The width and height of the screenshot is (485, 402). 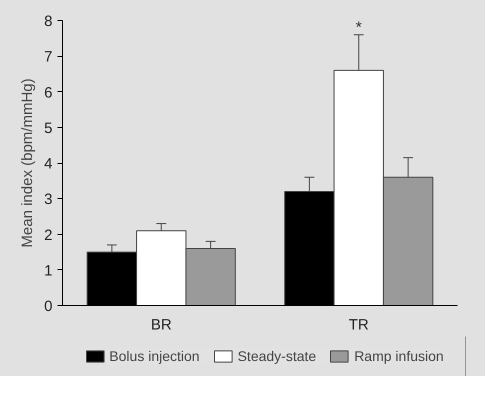 What do you see at coordinates (48, 128) in the screenshot?
I see `y-tick-label: 5` at bounding box center [48, 128].